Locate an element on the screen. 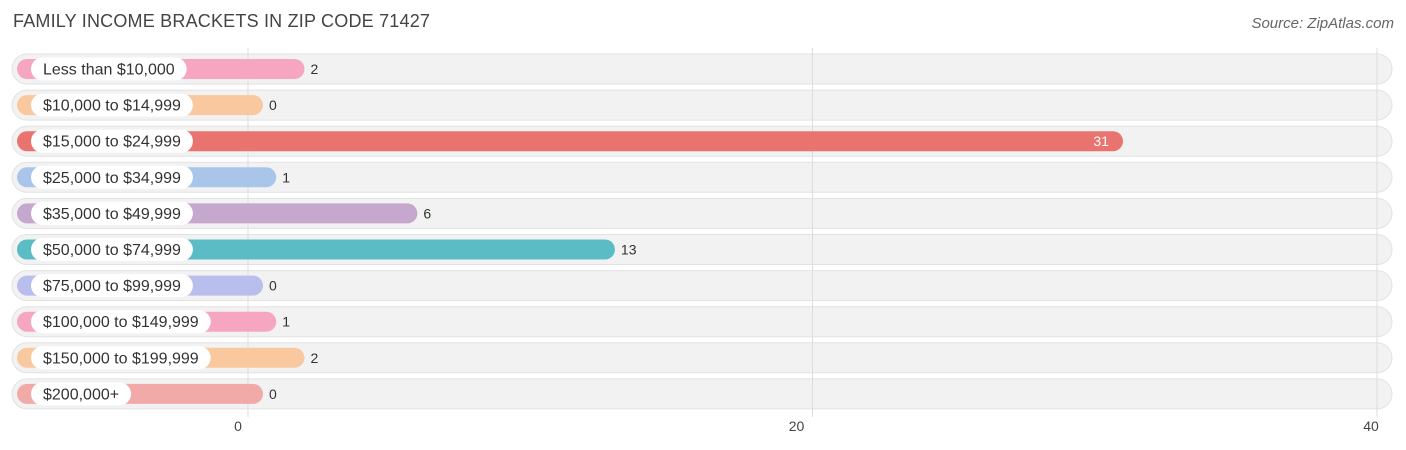  category-label: $200,000+ is located at coordinates (81, 394).